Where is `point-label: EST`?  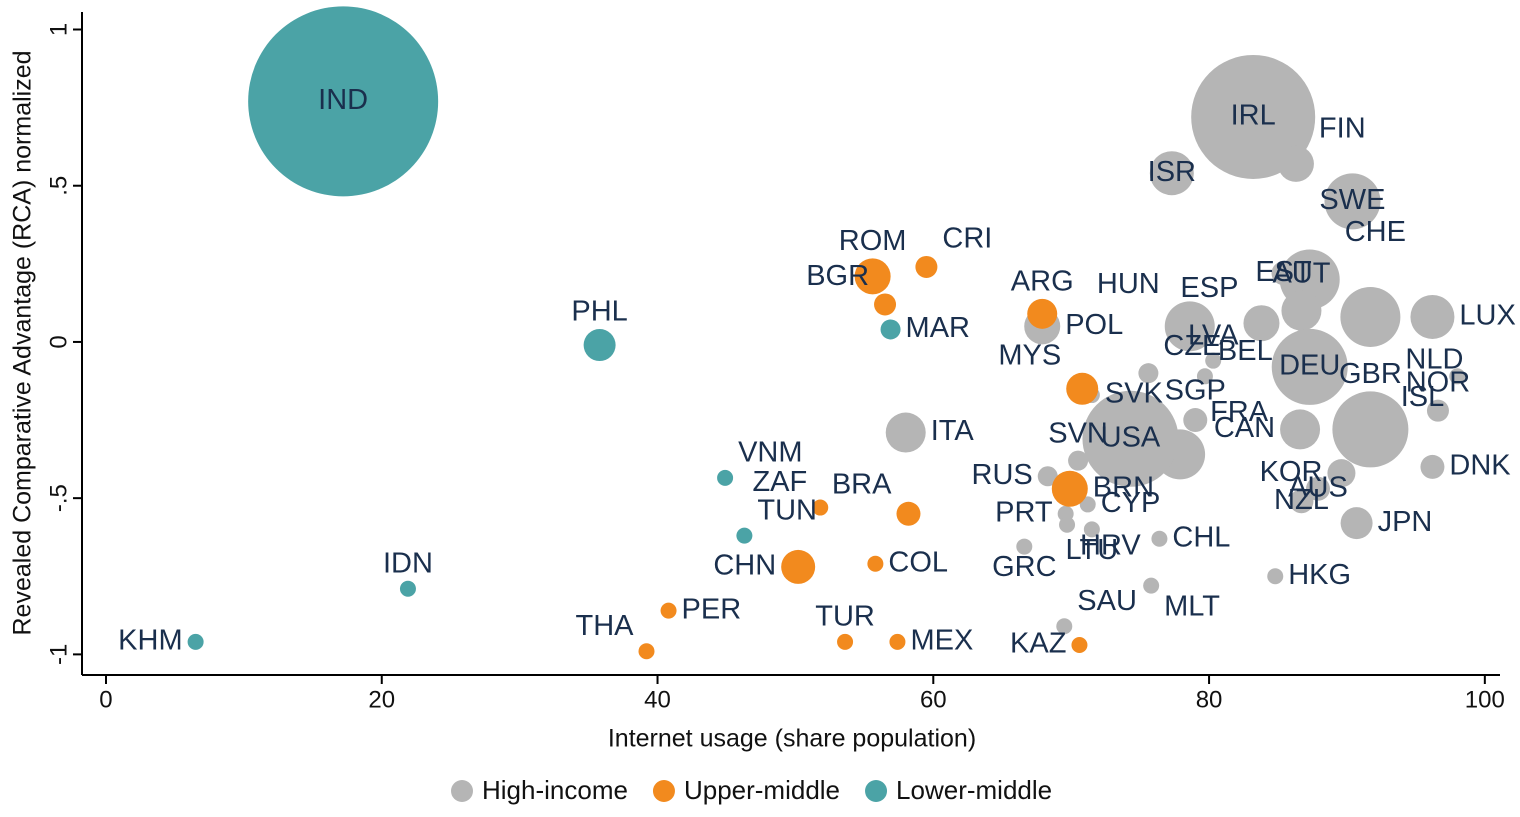
point-label: EST is located at coordinates (1283, 272).